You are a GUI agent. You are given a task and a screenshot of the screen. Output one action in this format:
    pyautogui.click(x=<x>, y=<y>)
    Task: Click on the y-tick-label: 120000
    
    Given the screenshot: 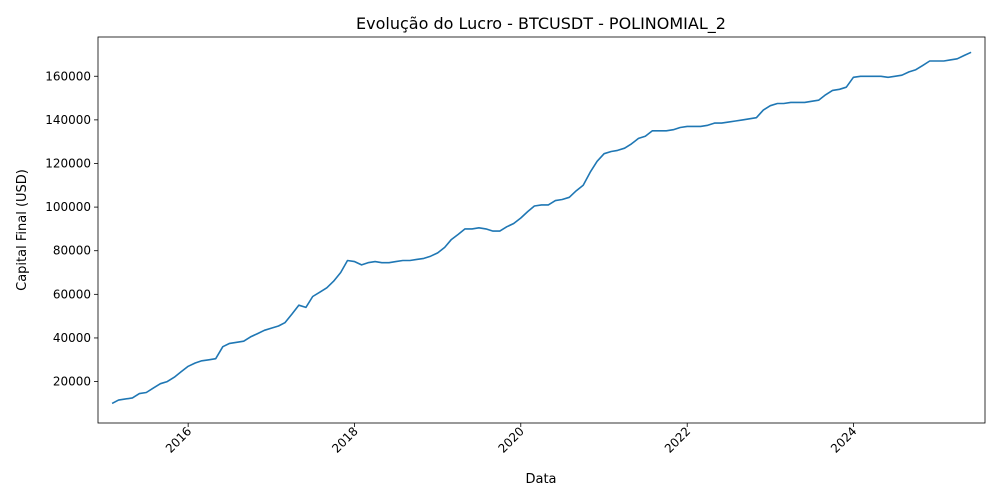 What is the action you would take?
    pyautogui.click(x=68, y=163)
    